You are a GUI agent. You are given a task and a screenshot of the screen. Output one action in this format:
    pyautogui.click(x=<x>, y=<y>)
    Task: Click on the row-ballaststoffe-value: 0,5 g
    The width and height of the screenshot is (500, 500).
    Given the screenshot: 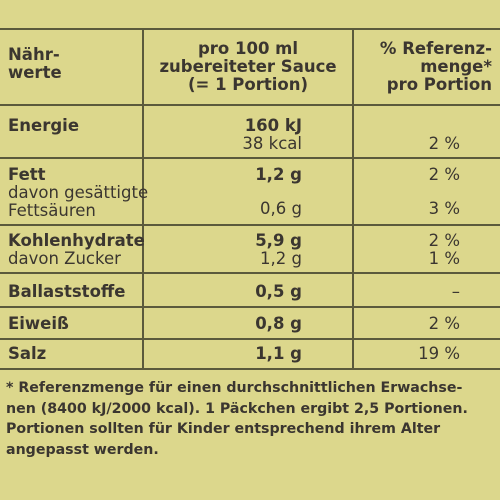 What is the action you would take?
    pyautogui.click(x=278, y=291)
    